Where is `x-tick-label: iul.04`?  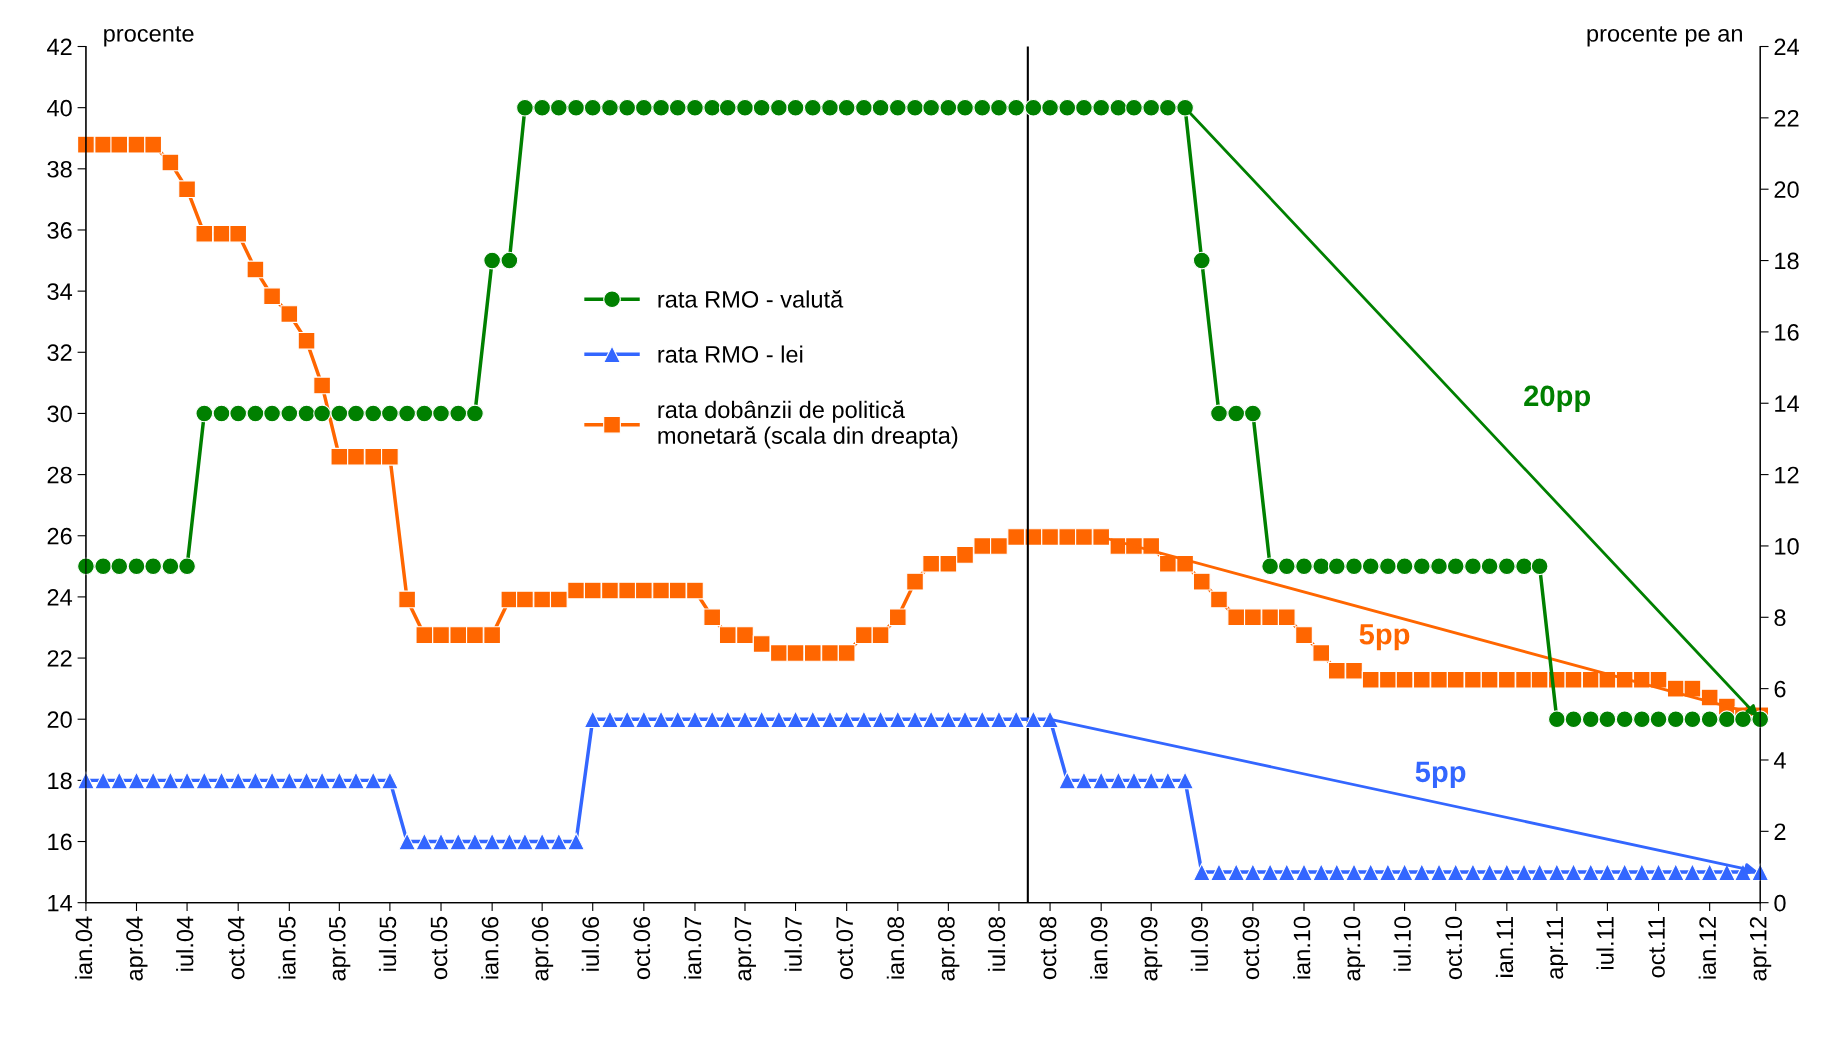
x-tick-label: iul.04 is located at coordinates (185, 943).